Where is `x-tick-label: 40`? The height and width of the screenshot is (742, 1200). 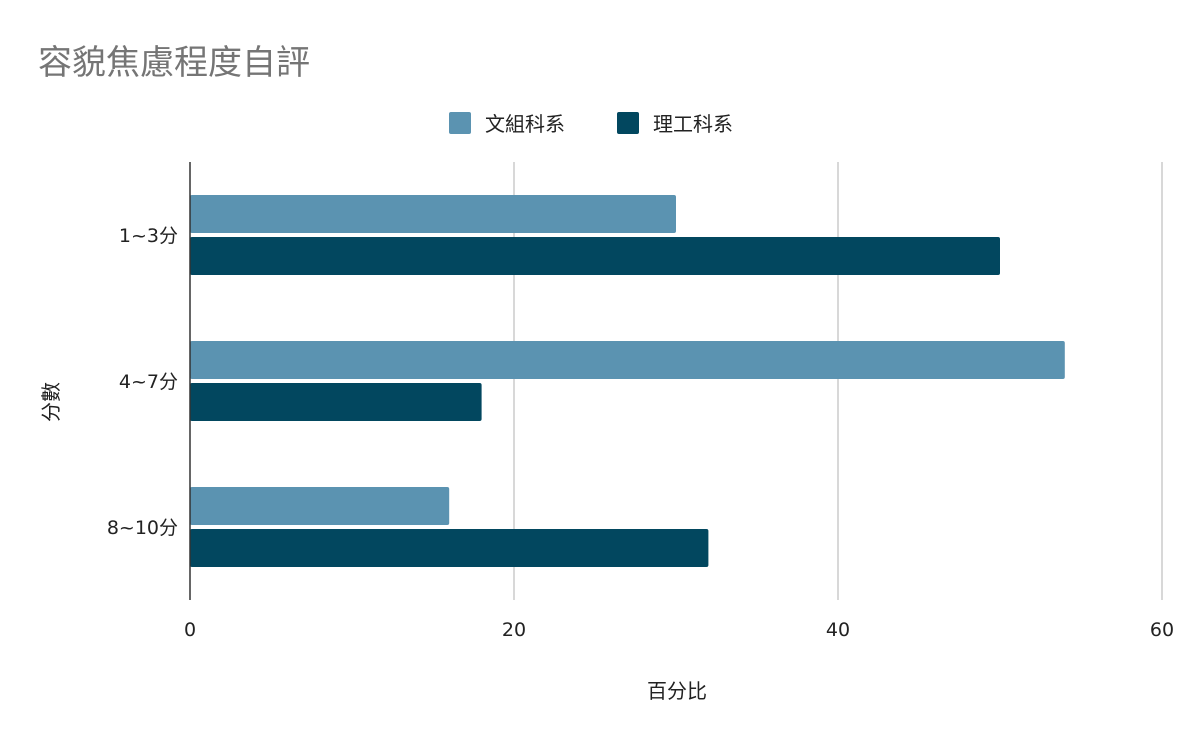
x-tick-label: 40 is located at coordinates (838, 630).